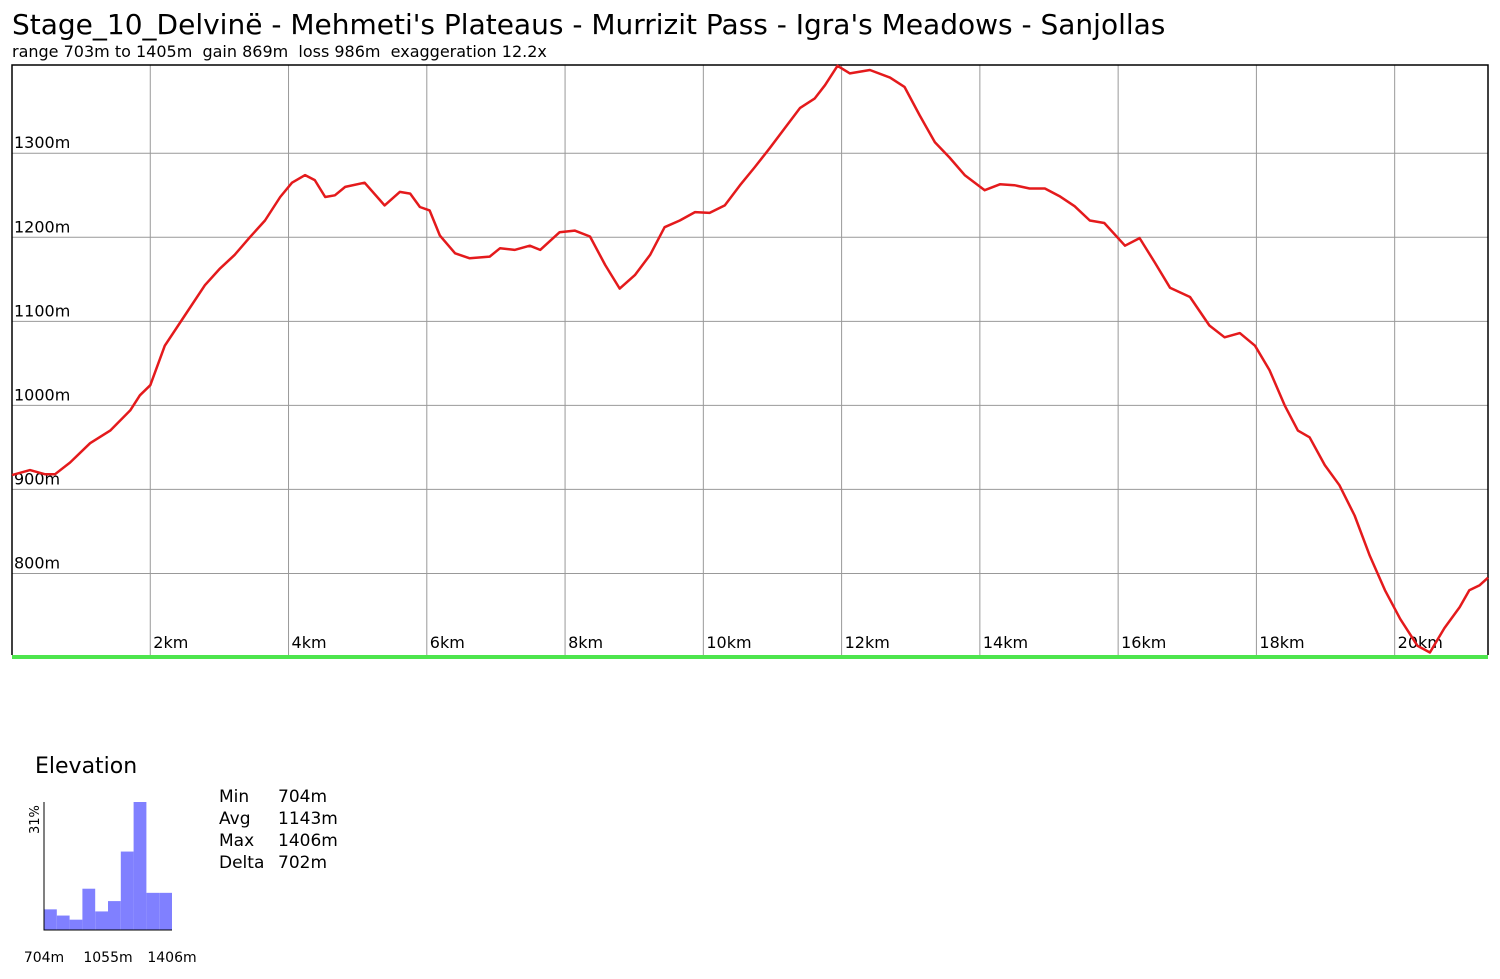  I want to click on y-tick-label: 1200m, so click(42, 226).